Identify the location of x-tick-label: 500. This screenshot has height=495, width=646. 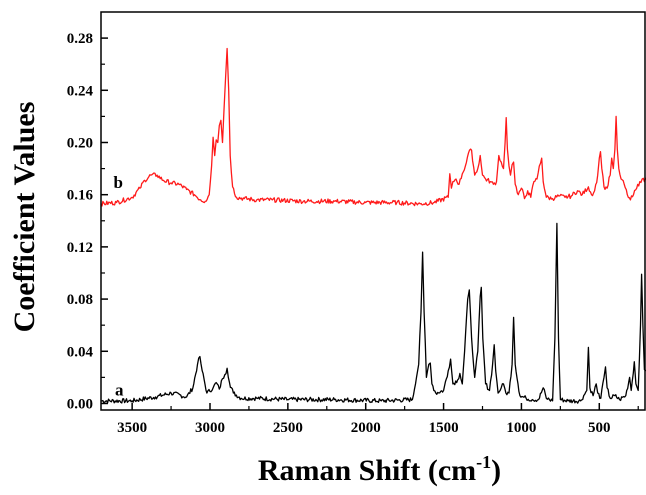
(599, 428).